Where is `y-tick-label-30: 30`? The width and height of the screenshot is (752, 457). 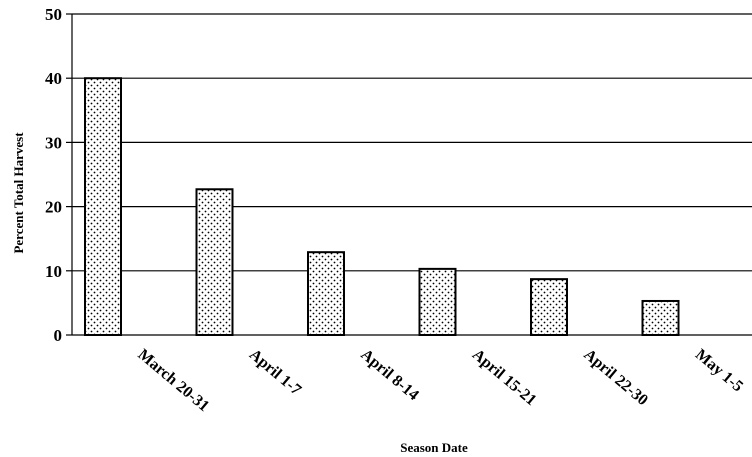 y-tick-label-30: 30 is located at coordinates (53, 142).